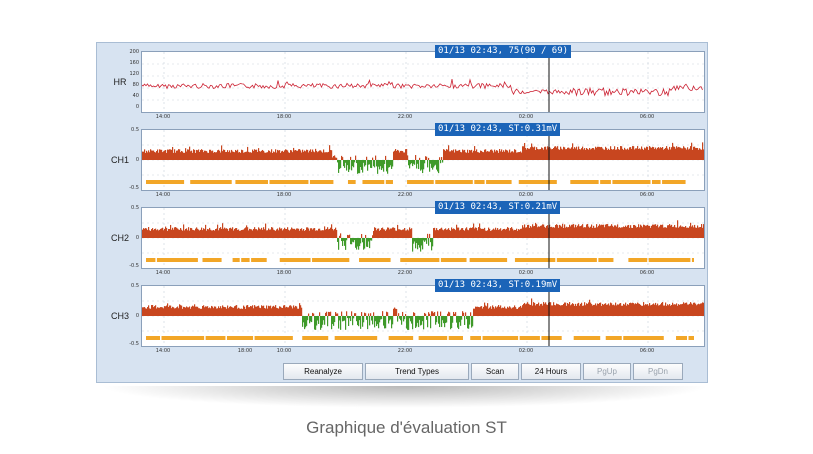 The height and width of the screenshot is (454, 813). Describe the element at coordinates (132, 315) in the screenshot. I see `ch3-yticks: 0.5 0 -0.5` at that location.